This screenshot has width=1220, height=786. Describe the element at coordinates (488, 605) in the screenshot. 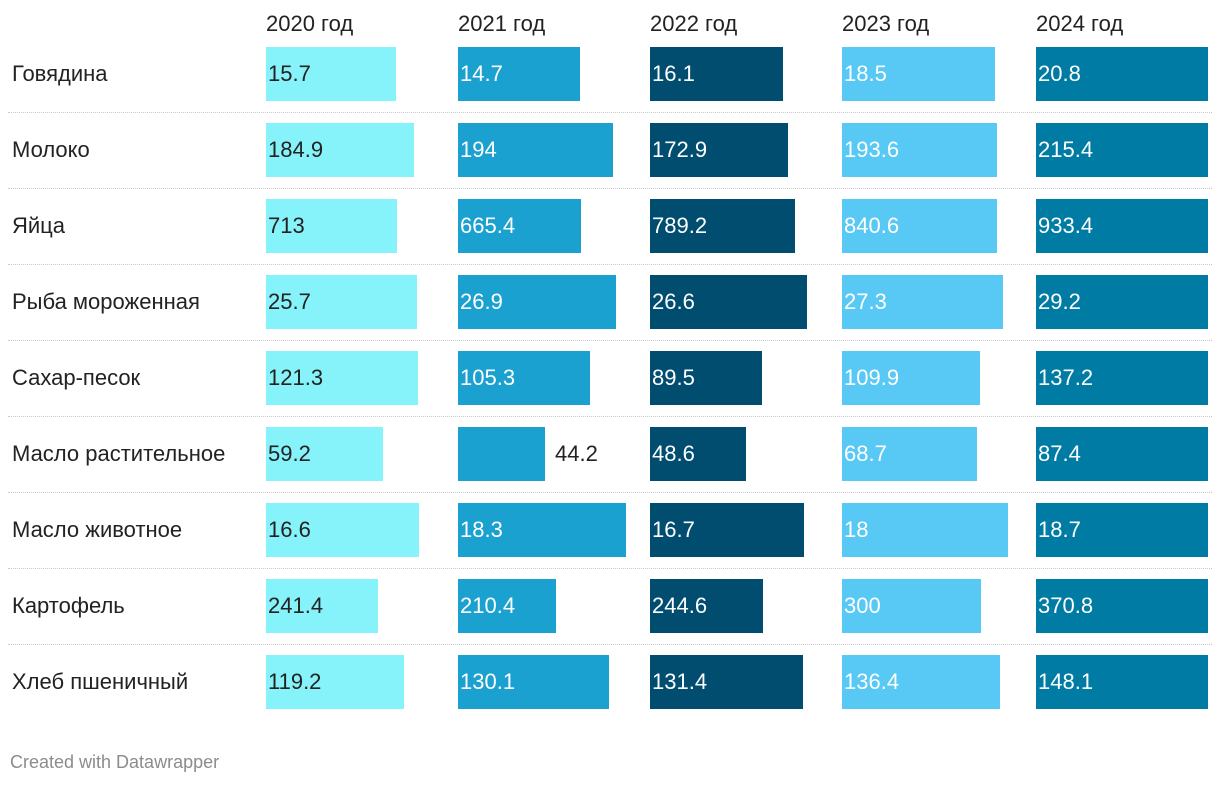

I see `value-label: 210.4` at that location.